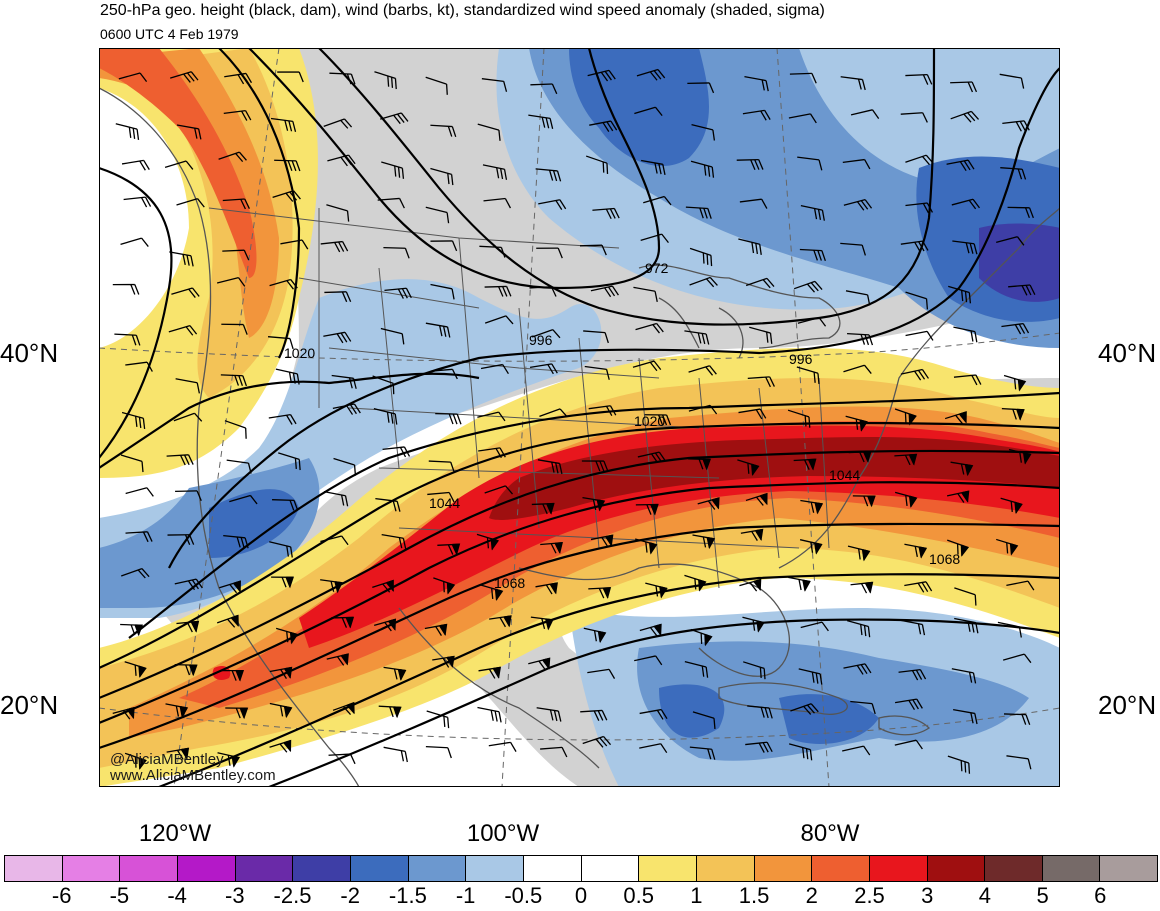 This screenshot has width=1160, height=911. Describe the element at coordinates (350, 895) in the screenshot. I see `colorbar-tick-label: -2` at that location.